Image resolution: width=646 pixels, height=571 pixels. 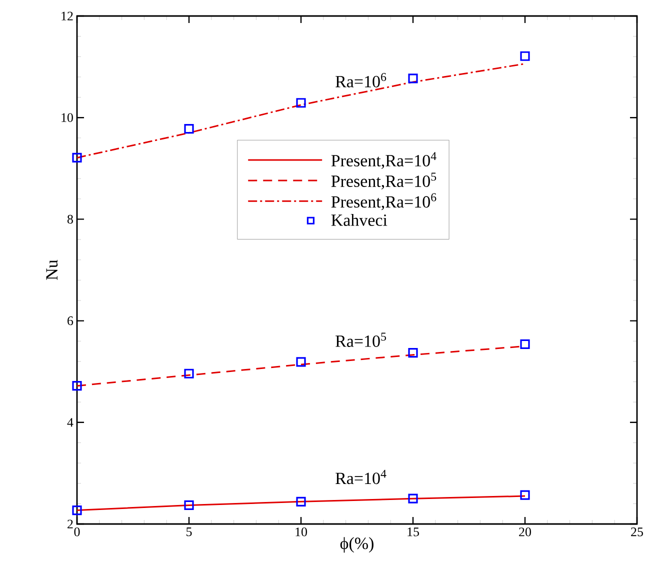 I want to click on y-tick-label: 6, so click(x=71, y=321).